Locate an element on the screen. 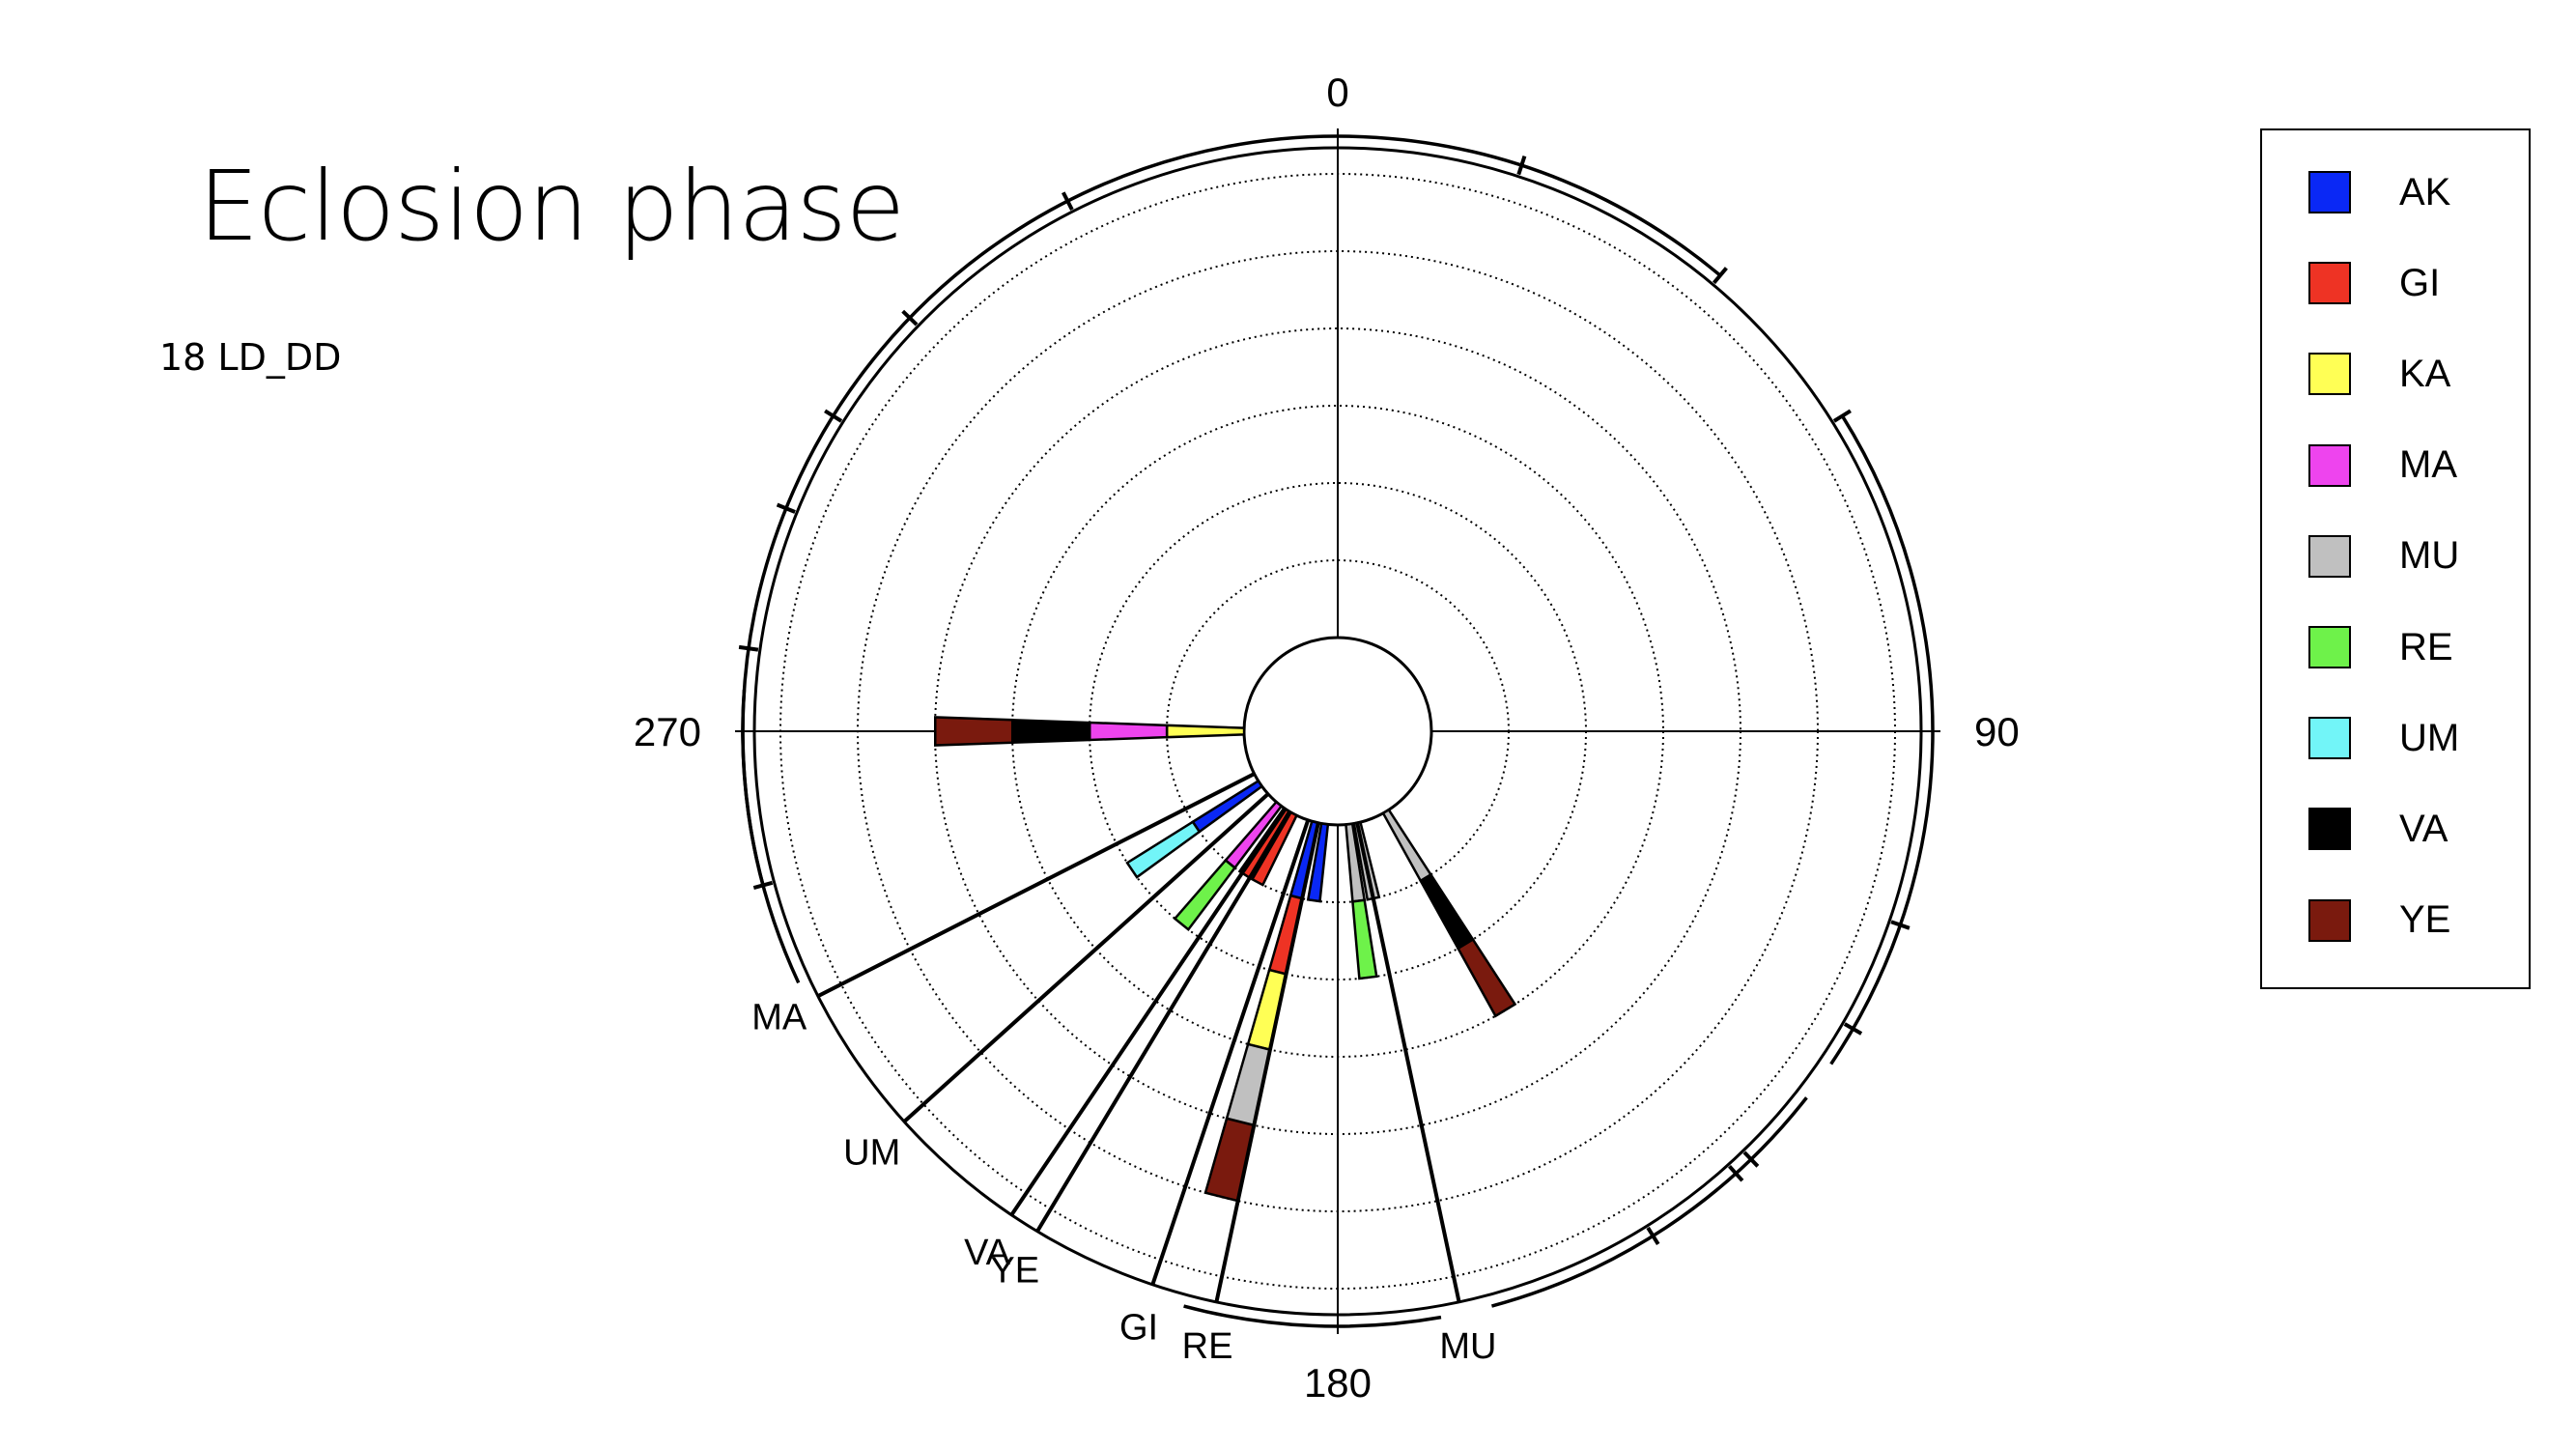  mean-vector-va is located at coordinates (1148, 1012).